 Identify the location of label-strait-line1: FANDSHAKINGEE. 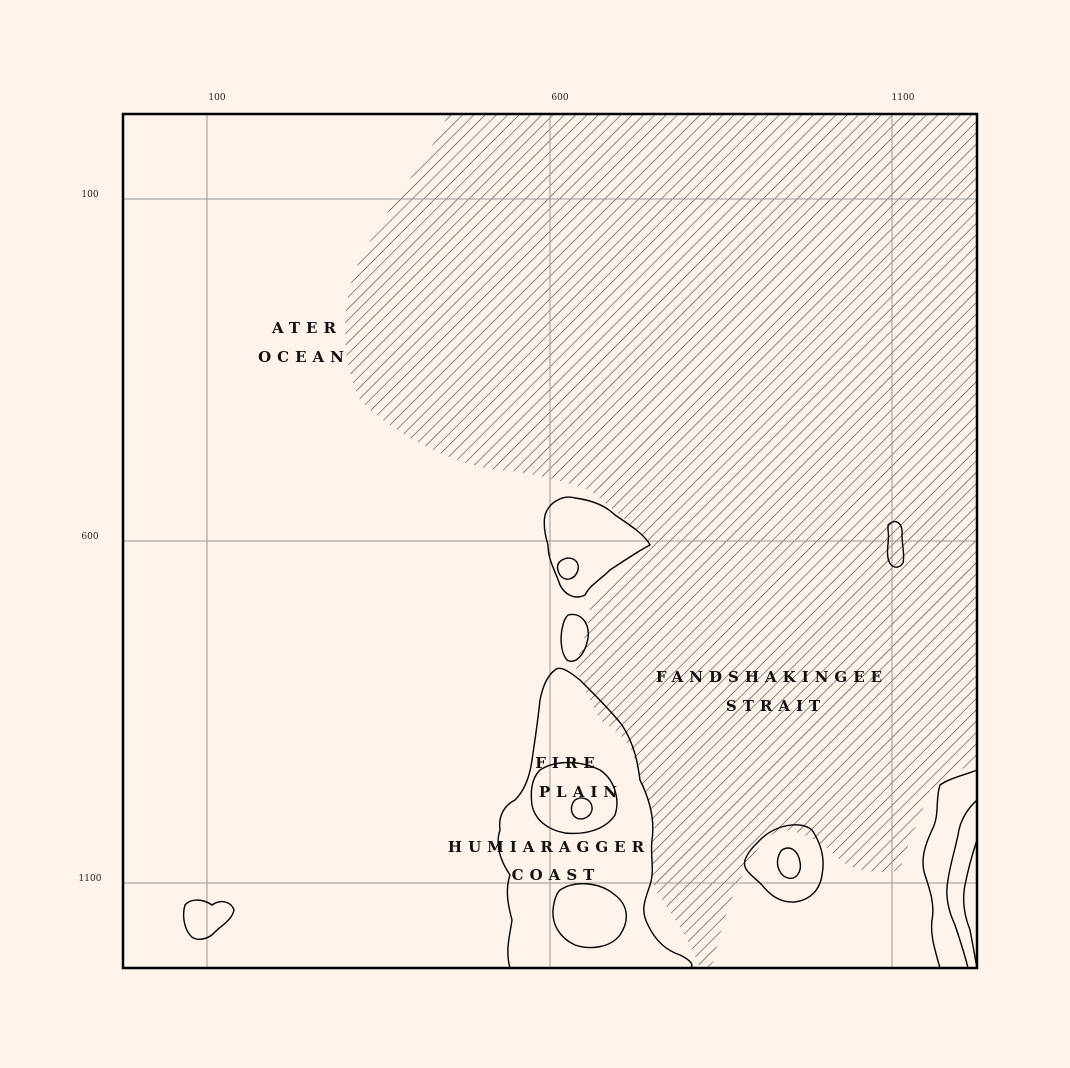
(772, 677).